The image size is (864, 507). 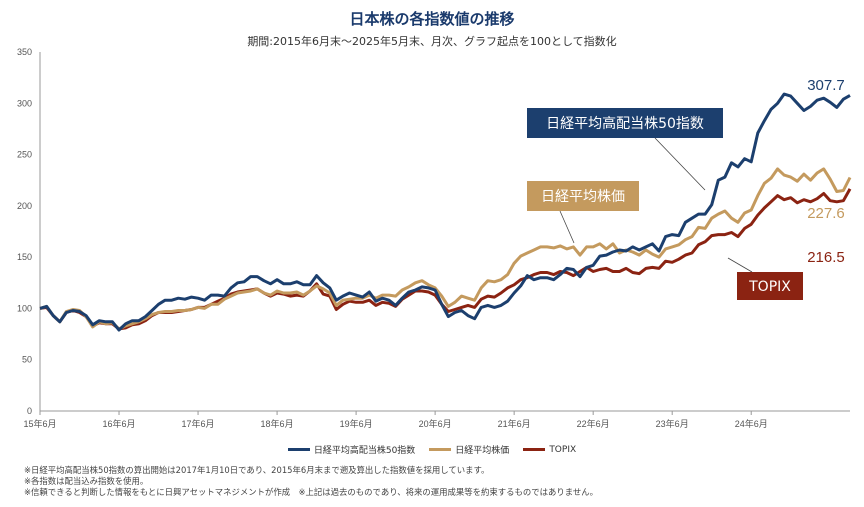 I want to click on legend-item-high-dividend: 日経平均高配当株50指数, so click(x=351, y=449).